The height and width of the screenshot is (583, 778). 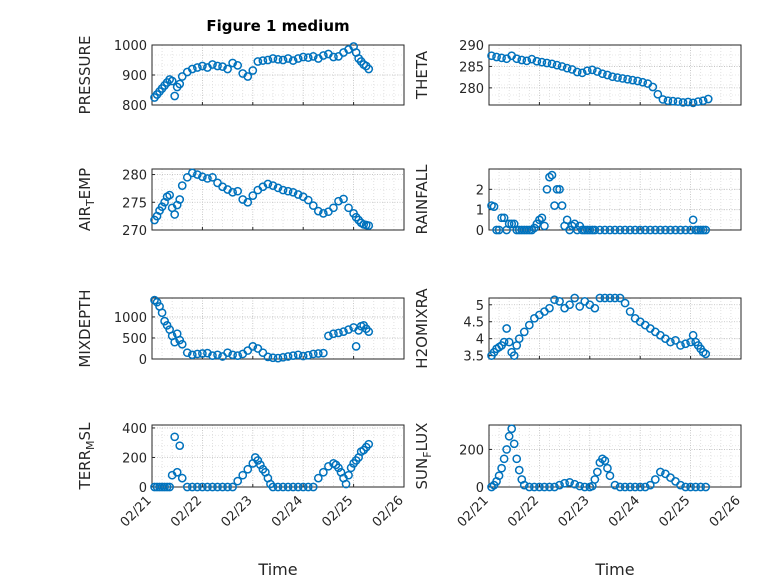 I want to click on panel-4-y-tick-label: 1, so click(x=480, y=211).